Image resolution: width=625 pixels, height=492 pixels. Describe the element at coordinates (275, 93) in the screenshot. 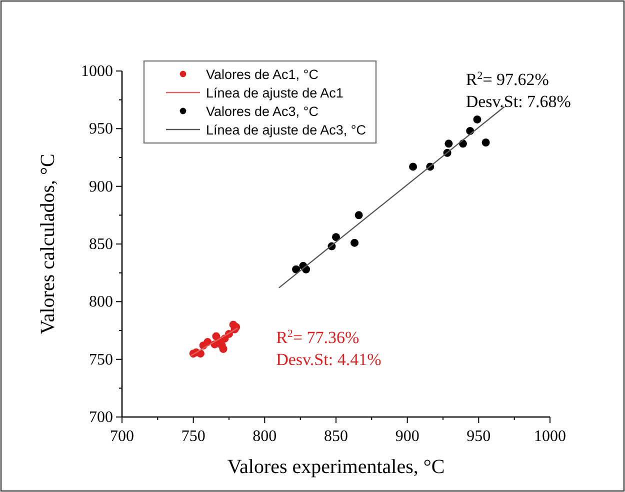

I see `legend-label: Línea de ajuste de Ac1` at that location.